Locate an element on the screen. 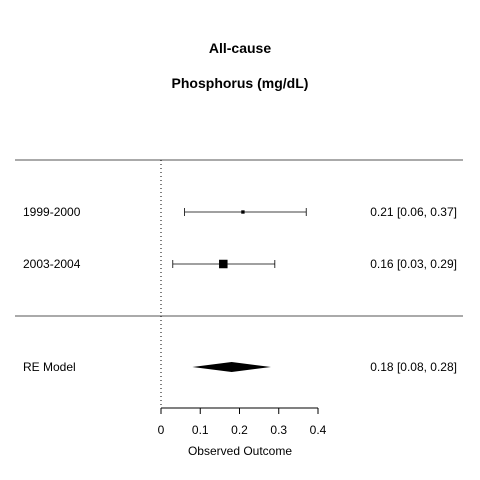 This screenshot has width=480, height=480. chart-subtitle: Phosphorus (mg/dL) is located at coordinates (240, 83).